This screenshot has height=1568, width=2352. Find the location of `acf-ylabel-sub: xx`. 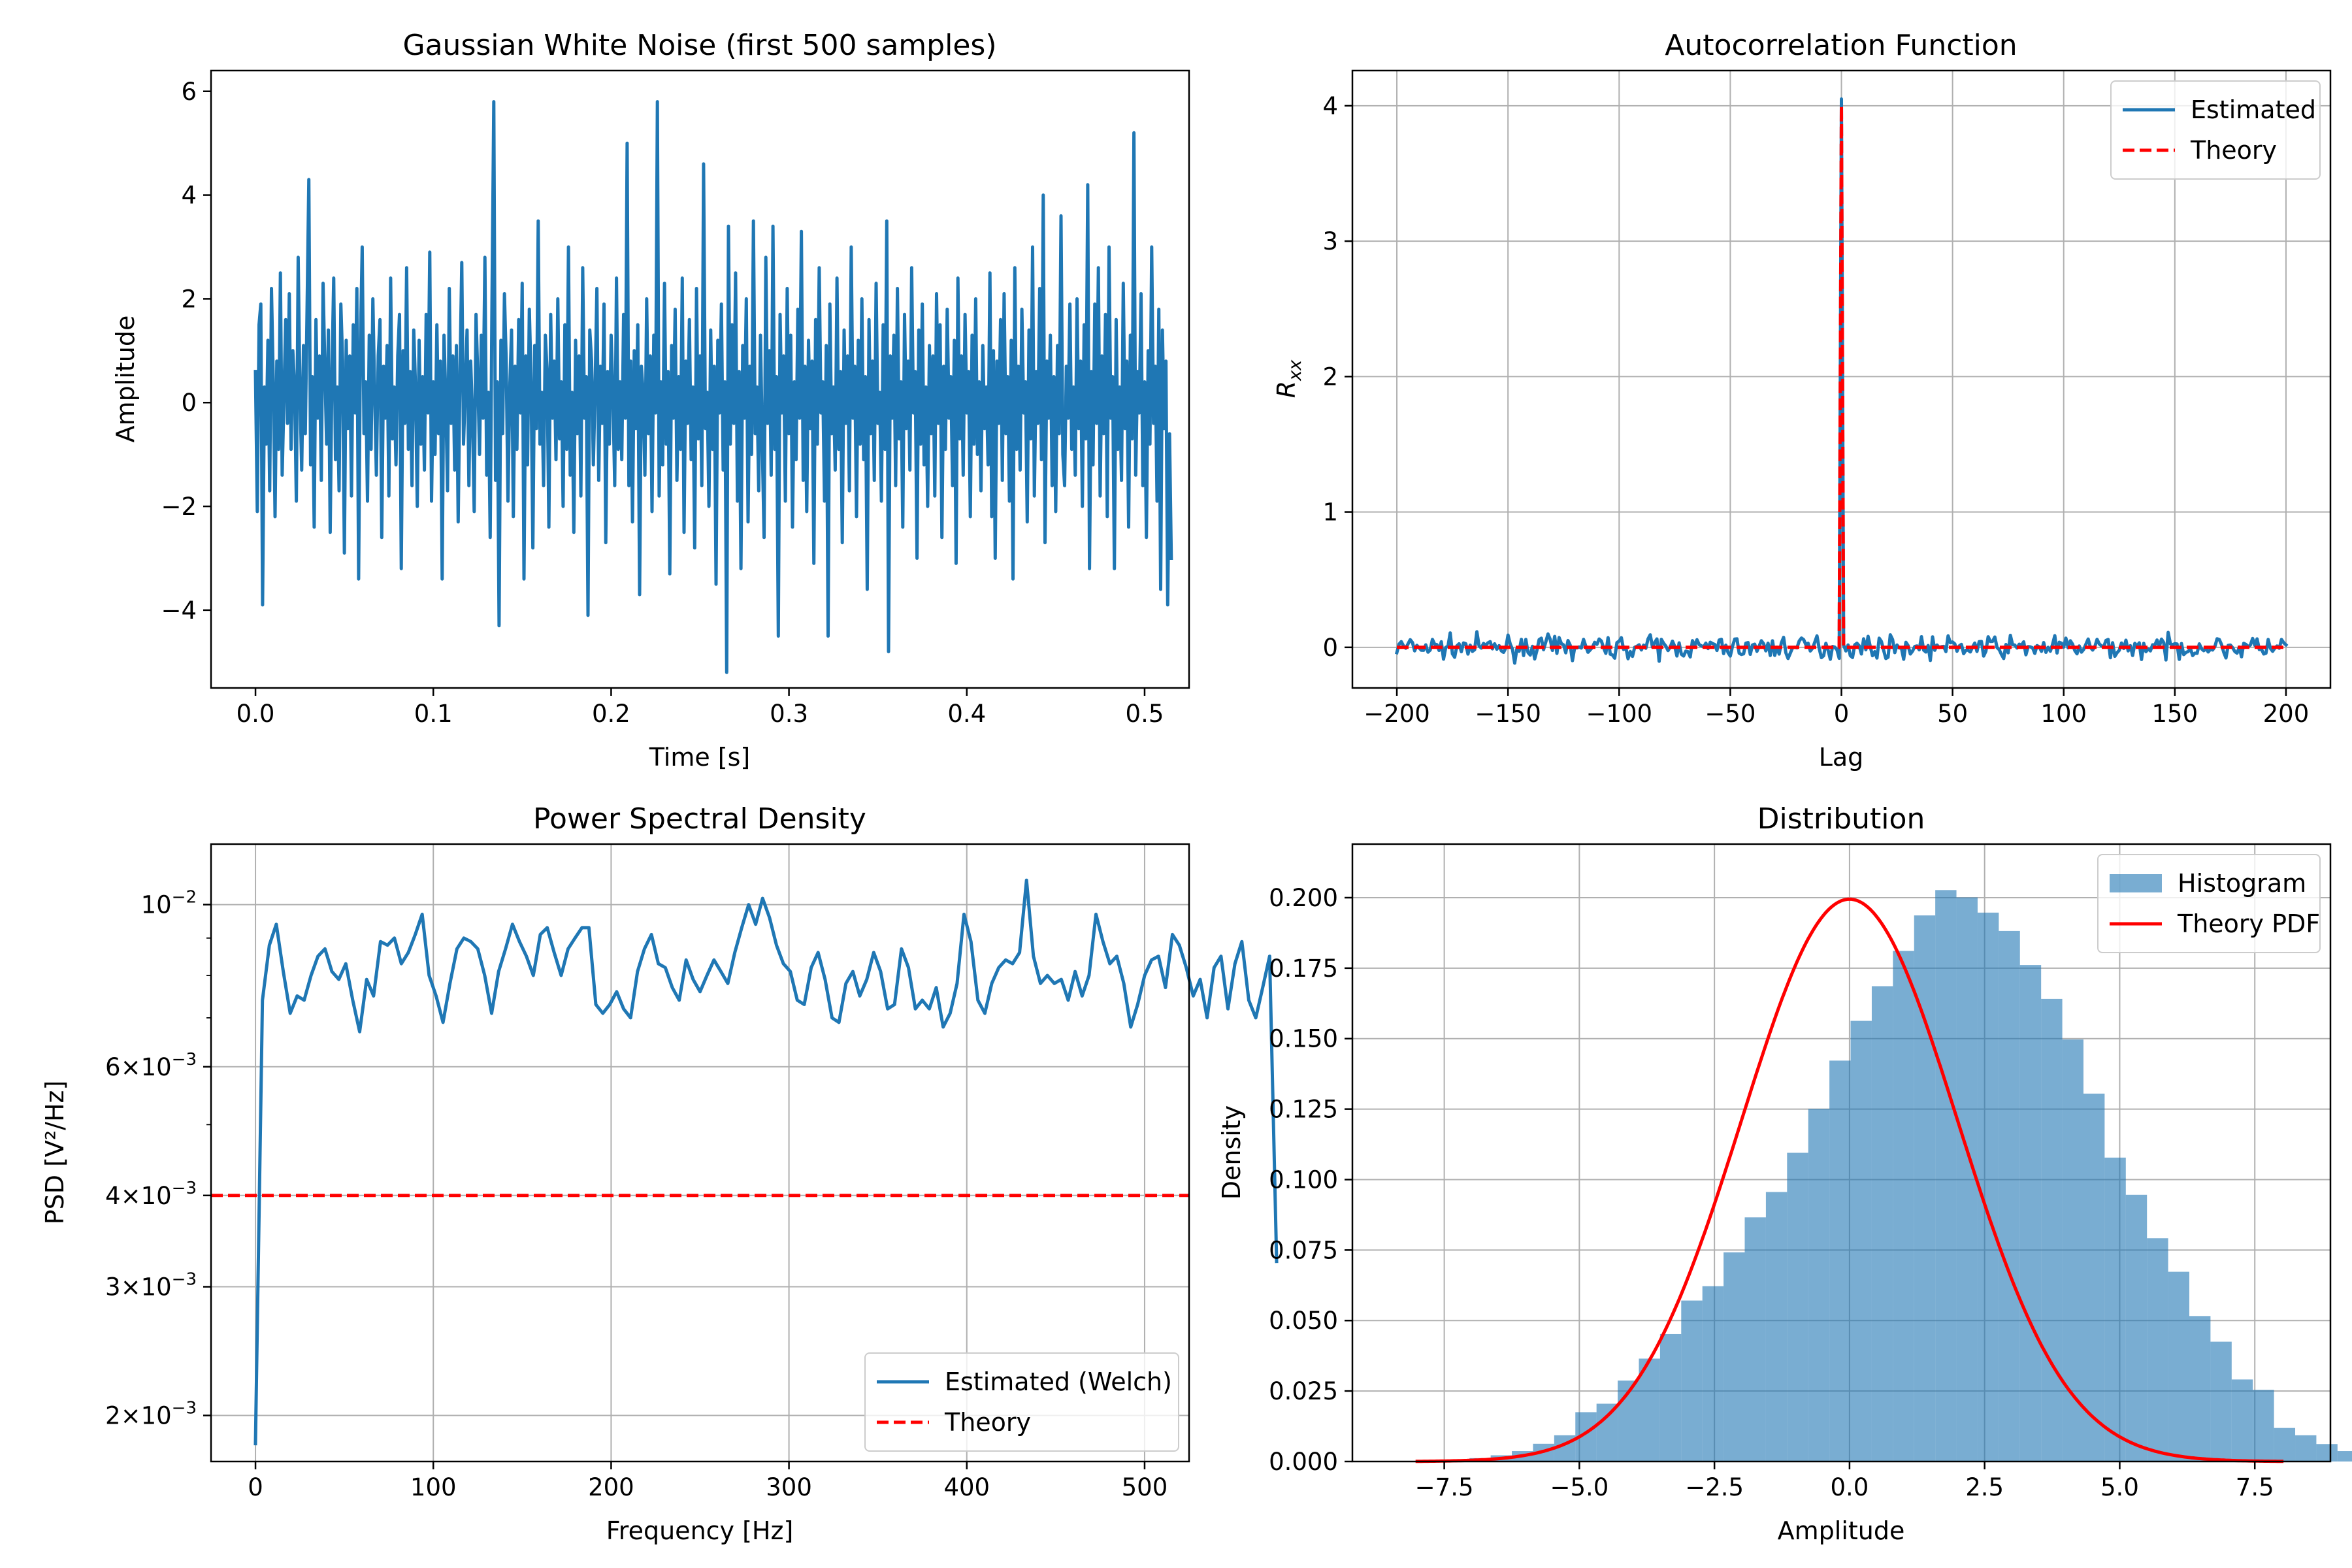

acf-ylabel-sub: xx is located at coordinates (1295, 370).